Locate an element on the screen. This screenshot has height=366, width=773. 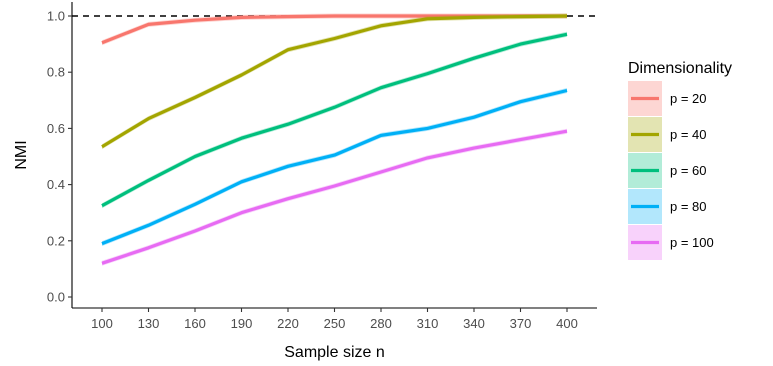
legend-label-5: p = 100 is located at coordinates (692, 242).